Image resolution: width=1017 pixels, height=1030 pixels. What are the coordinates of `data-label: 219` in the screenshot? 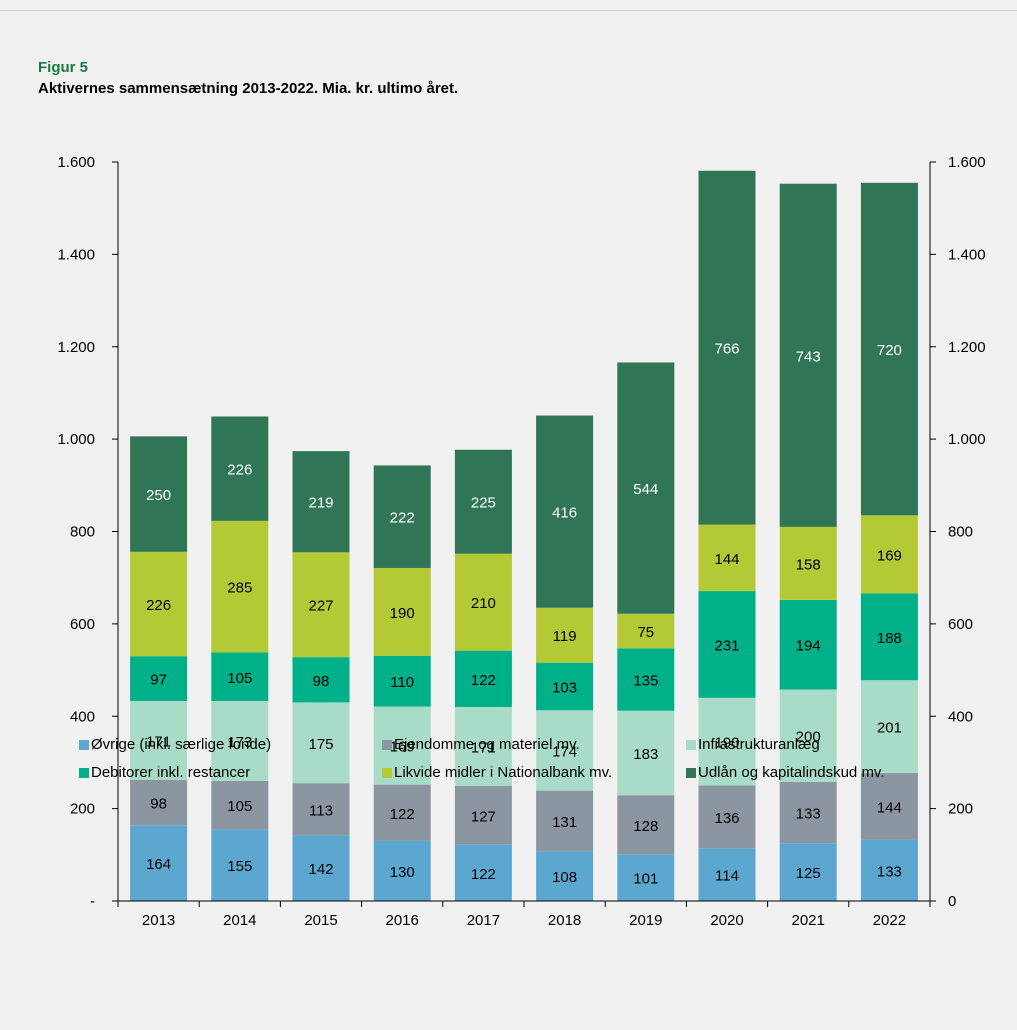 It's located at (320, 503).